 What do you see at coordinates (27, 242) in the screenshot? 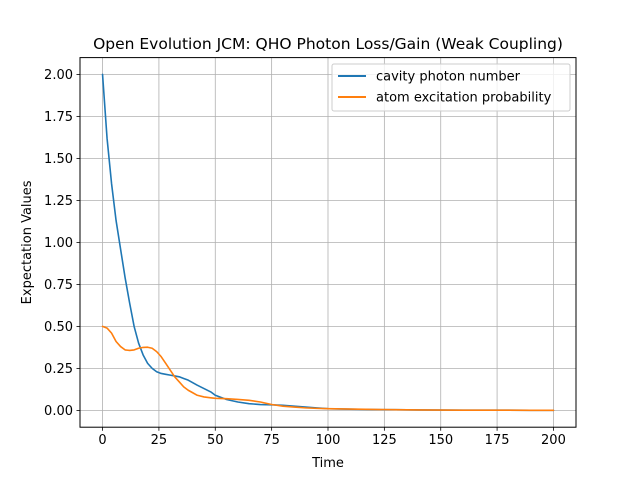
I see `y-axis-title: Expectation Values` at bounding box center [27, 242].